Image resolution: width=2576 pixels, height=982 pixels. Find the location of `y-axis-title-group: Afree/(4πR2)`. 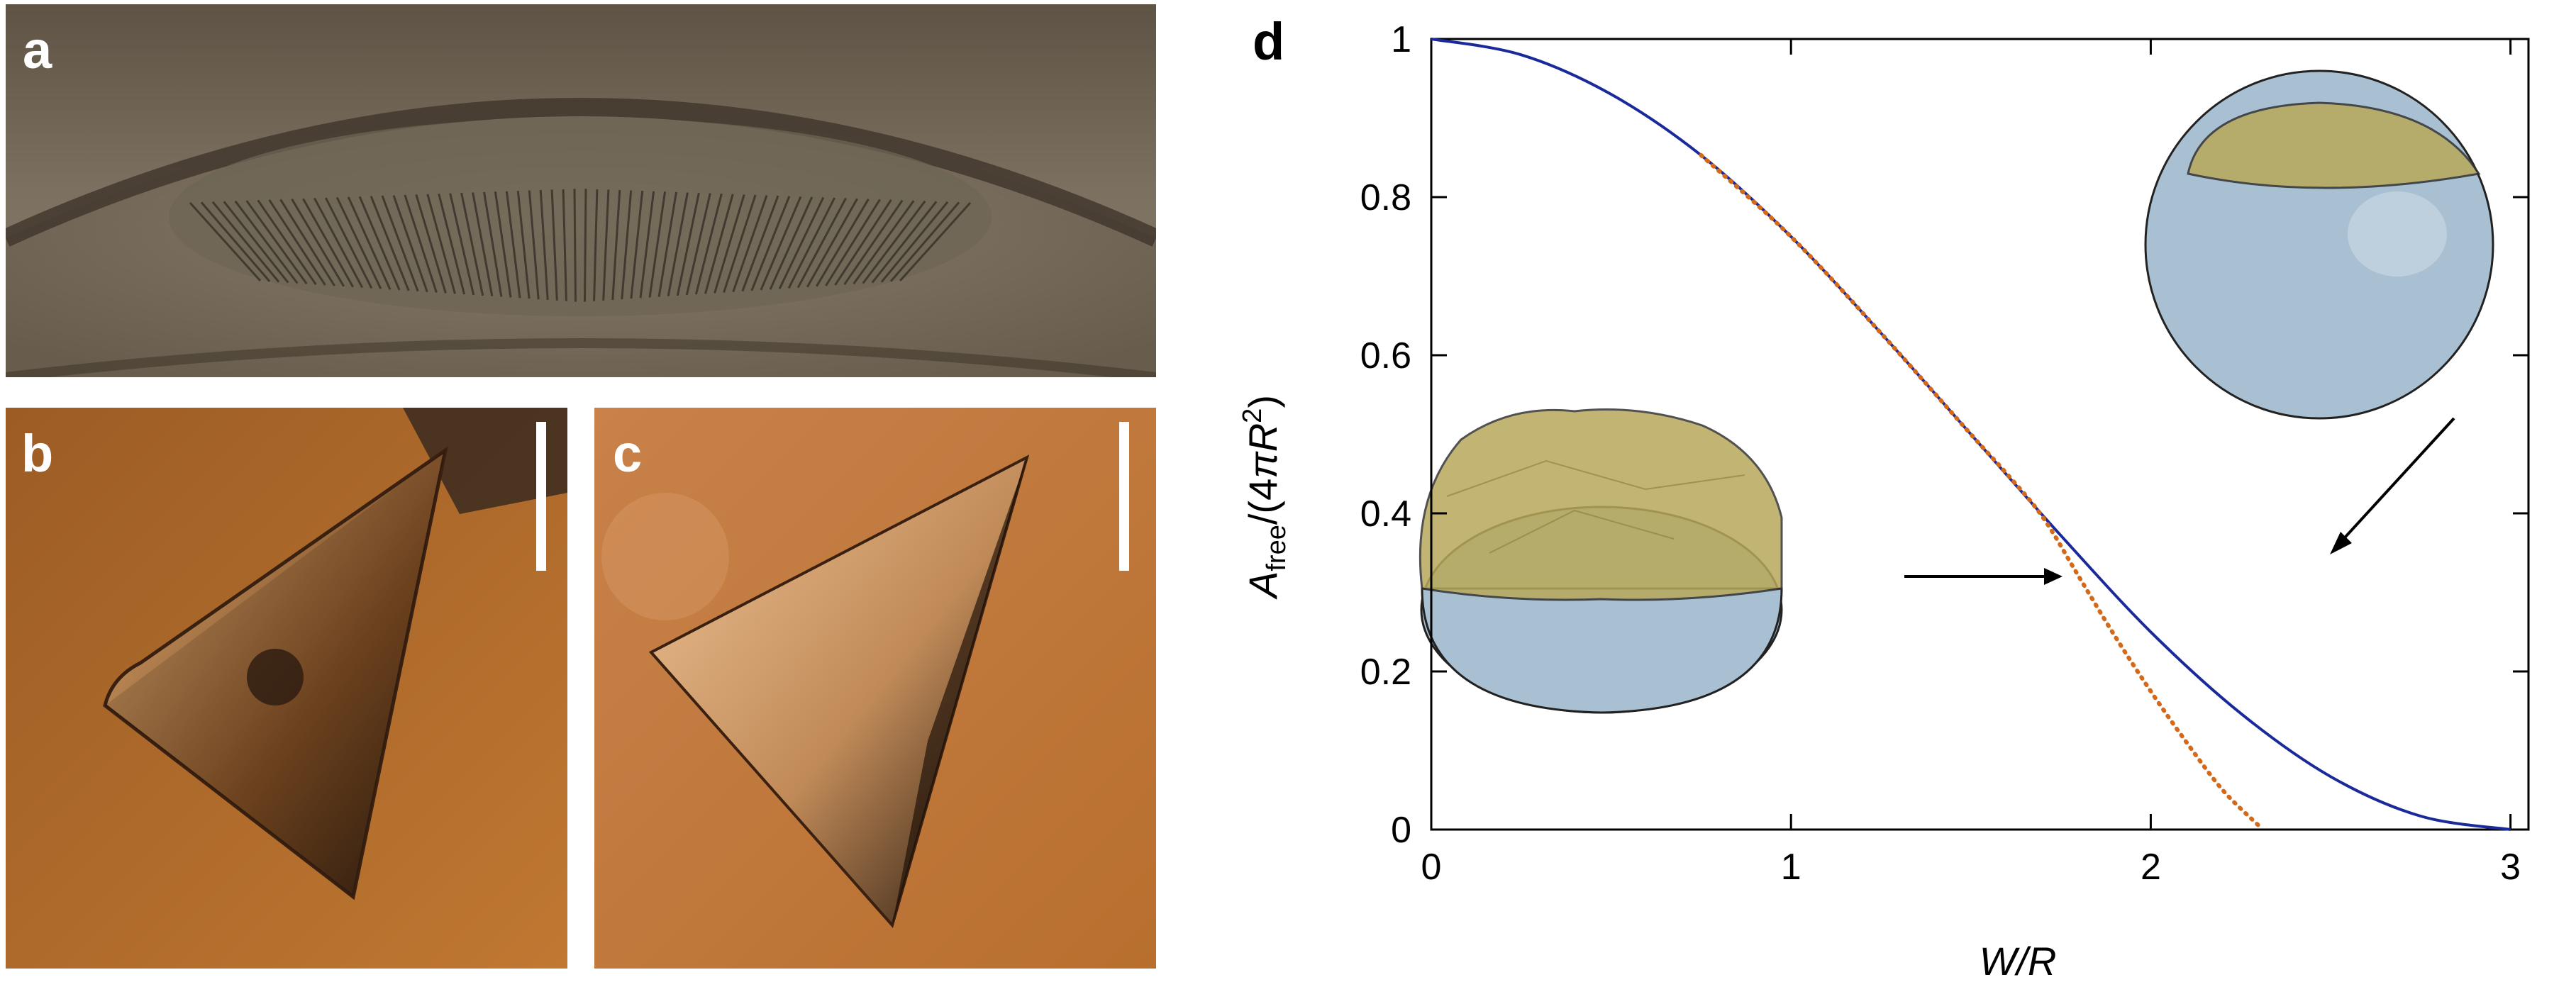

y-axis-title-group: Afree/(4πR2) is located at coordinates (1265, 497).